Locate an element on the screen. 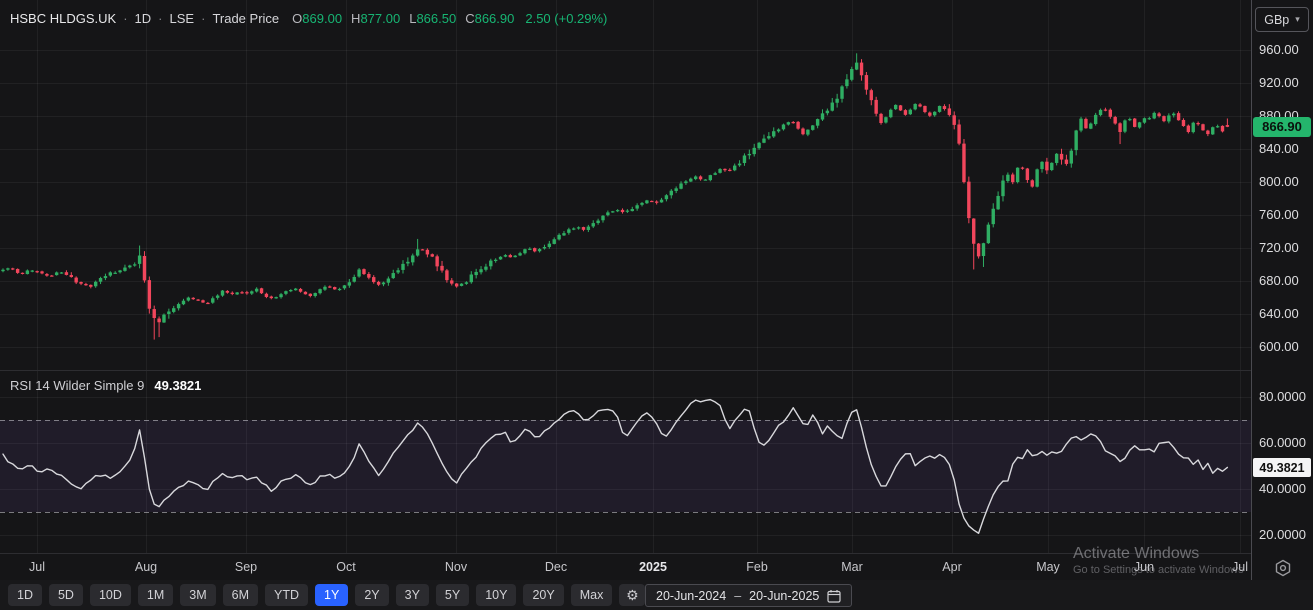 This screenshot has width=1313, height=610. time-axis-month-label: Feb is located at coordinates (757, 567).